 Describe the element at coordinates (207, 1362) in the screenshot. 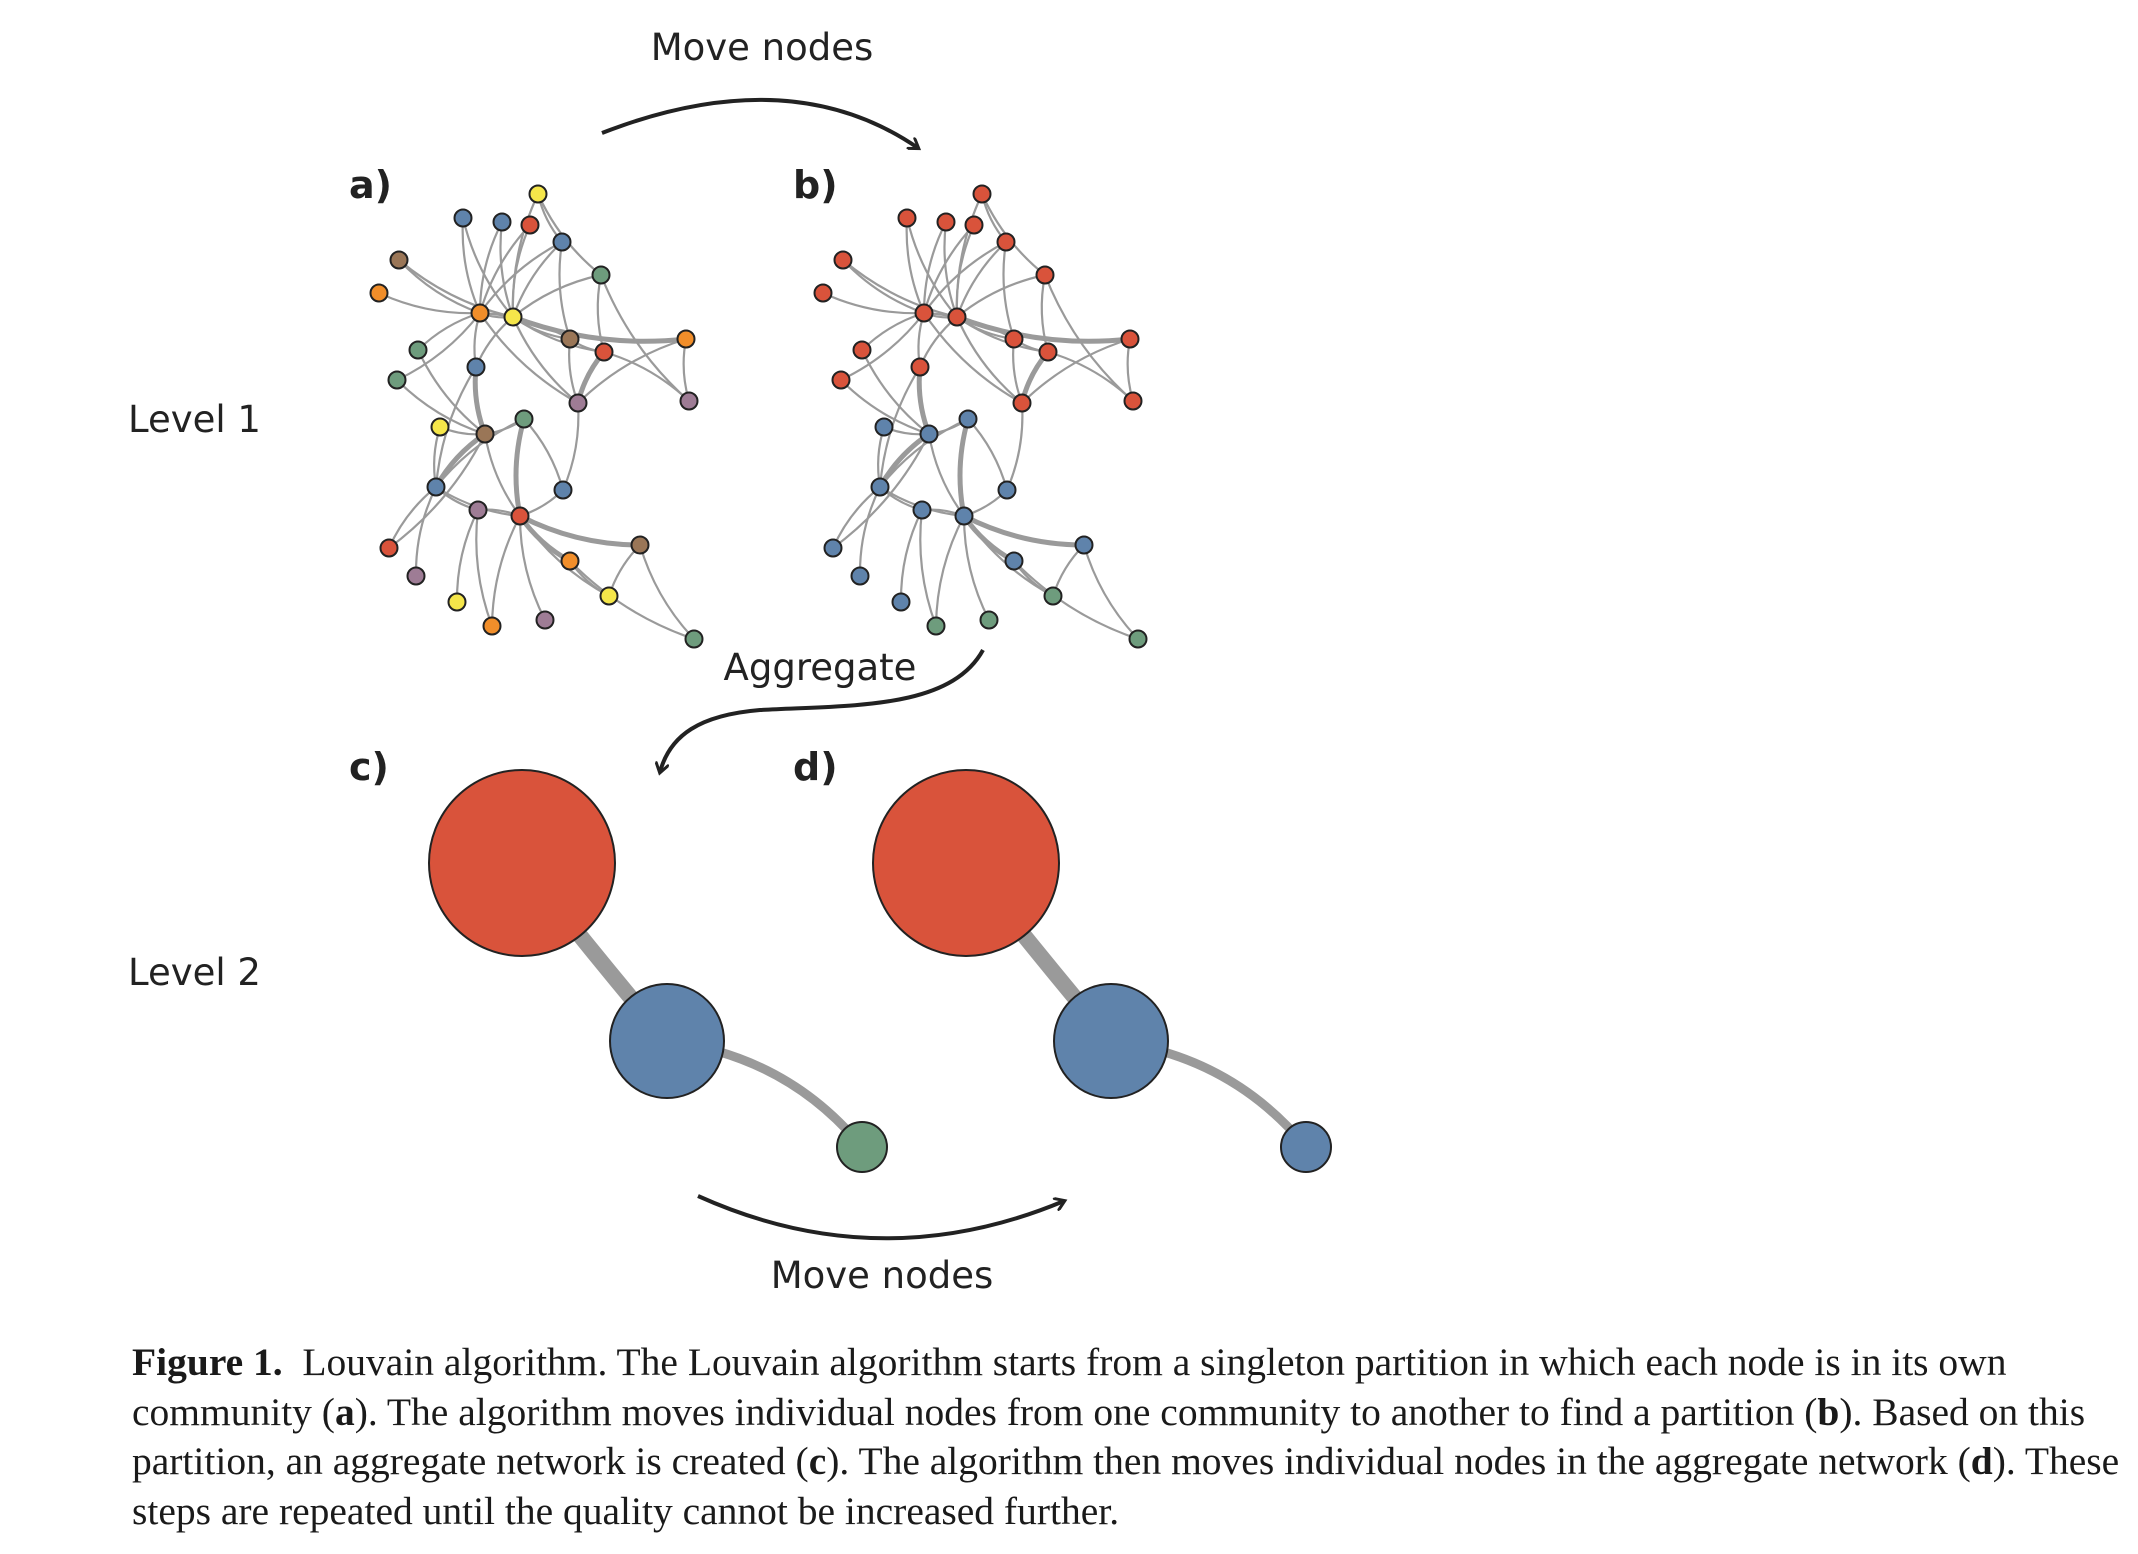

I see `caption-title: Figure 1.` at that location.